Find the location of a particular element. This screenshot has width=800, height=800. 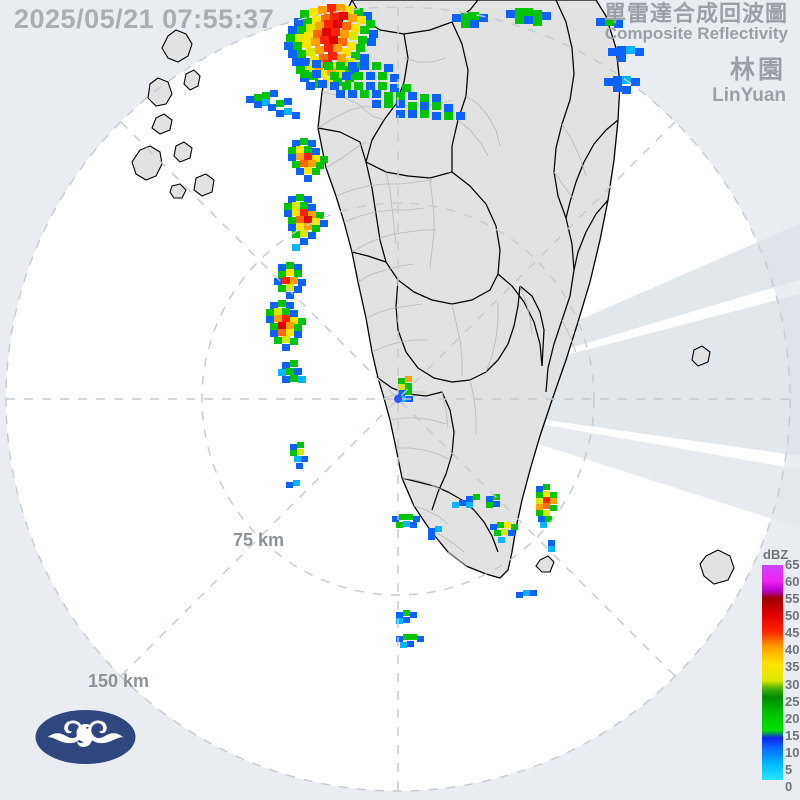

cwa-logo is located at coordinates (85, 737).